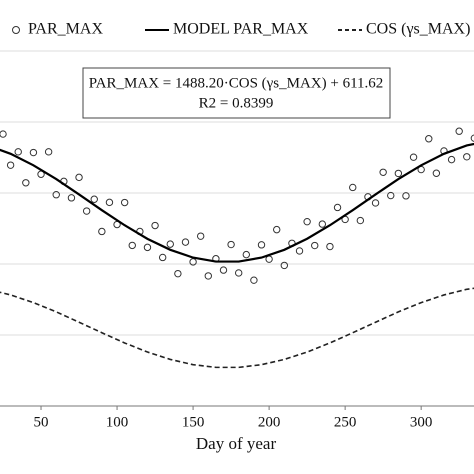 The width and height of the screenshot is (474, 474). What do you see at coordinates (65, 29) in the screenshot?
I see `legend-label: PAR_MAX` at bounding box center [65, 29].